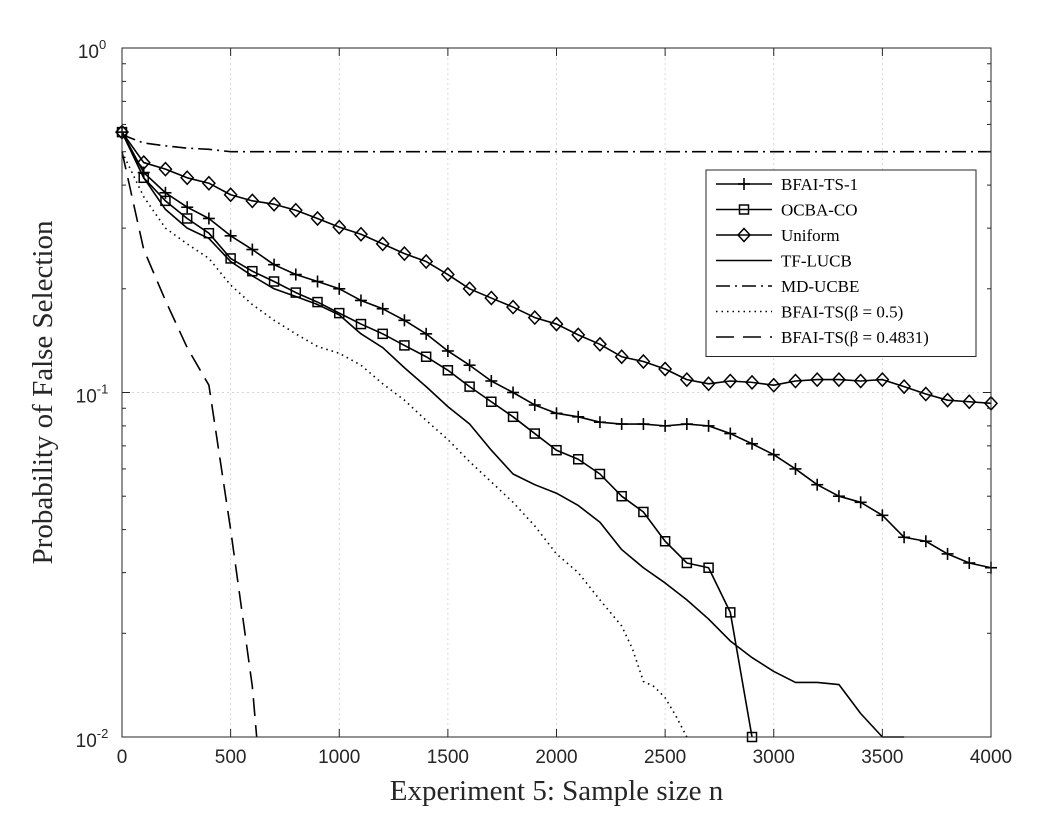  I want to click on legend-label-3: Uniform, so click(810, 235).